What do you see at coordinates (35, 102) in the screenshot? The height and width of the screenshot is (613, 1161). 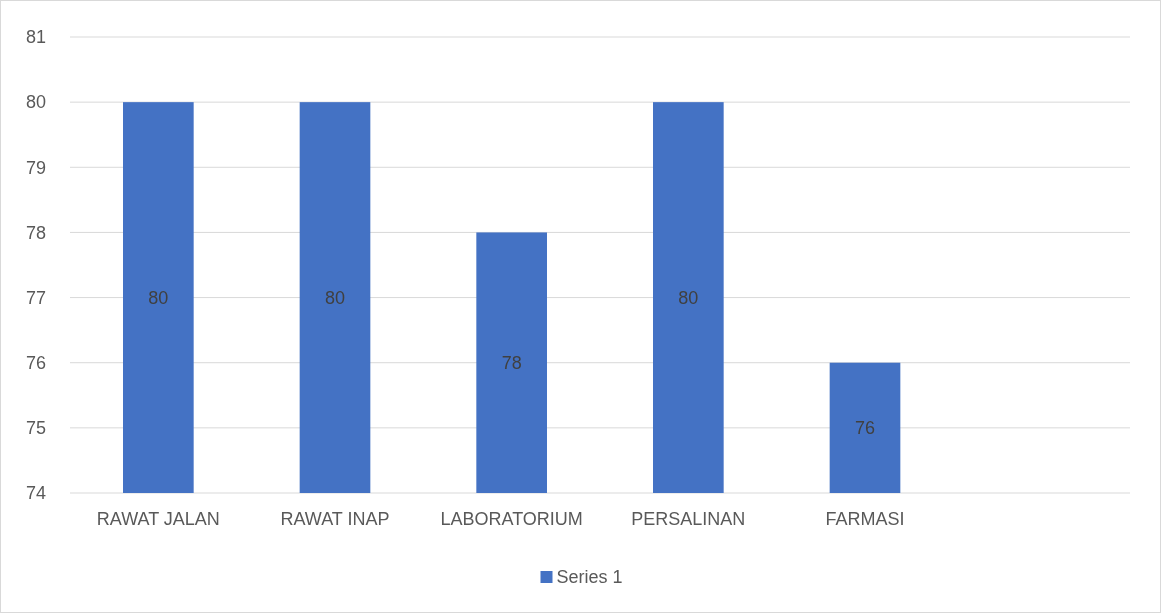 I see `y-tick-label: 80` at bounding box center [35, 102].